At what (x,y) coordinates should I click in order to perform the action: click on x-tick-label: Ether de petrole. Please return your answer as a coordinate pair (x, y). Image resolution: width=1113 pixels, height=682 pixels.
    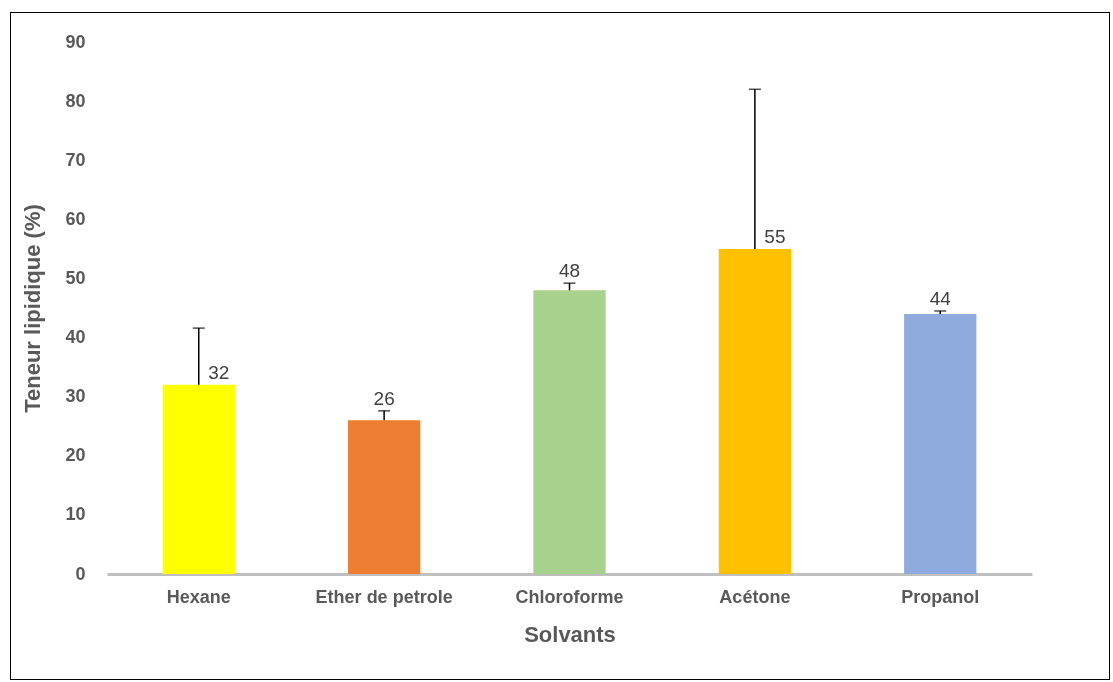
    Looking at the image, I should click on (384, 596).